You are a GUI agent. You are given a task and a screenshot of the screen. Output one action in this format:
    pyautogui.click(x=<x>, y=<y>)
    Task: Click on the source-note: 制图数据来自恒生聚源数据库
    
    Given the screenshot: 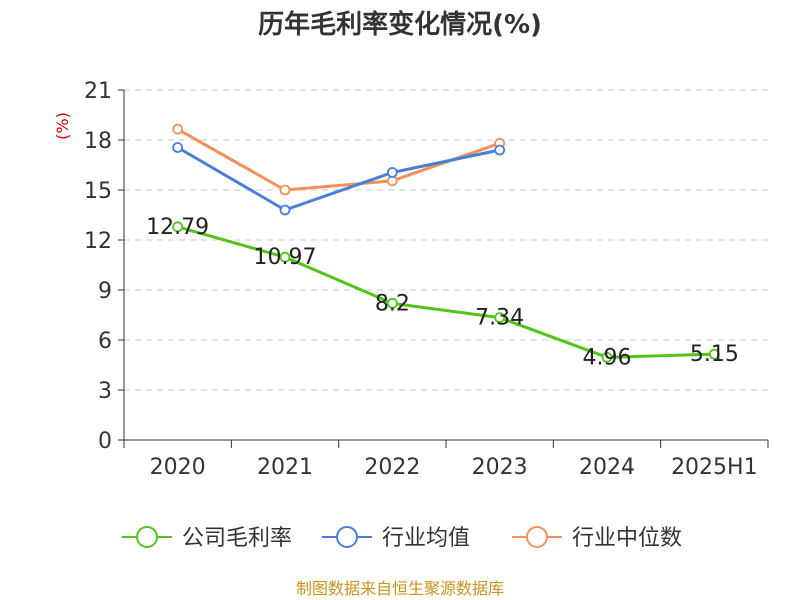 What is the action you would take?
    pyautogui.click(x=400, y=588)
    